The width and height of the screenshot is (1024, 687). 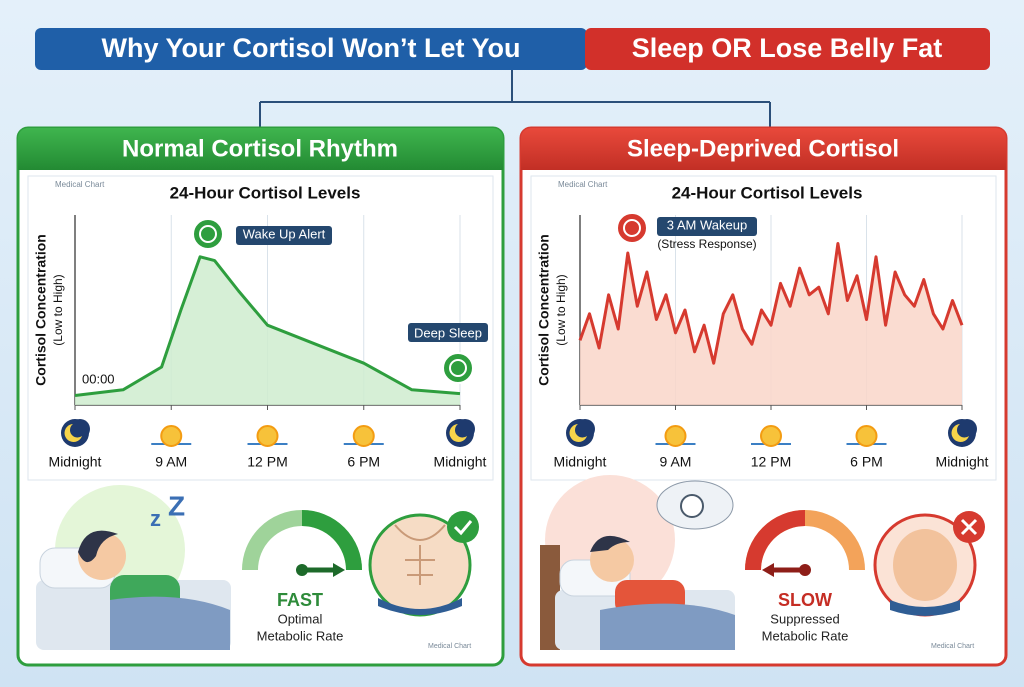 I want to click on annotation: 3 AM Wakeup, so click(x=707, y=224).